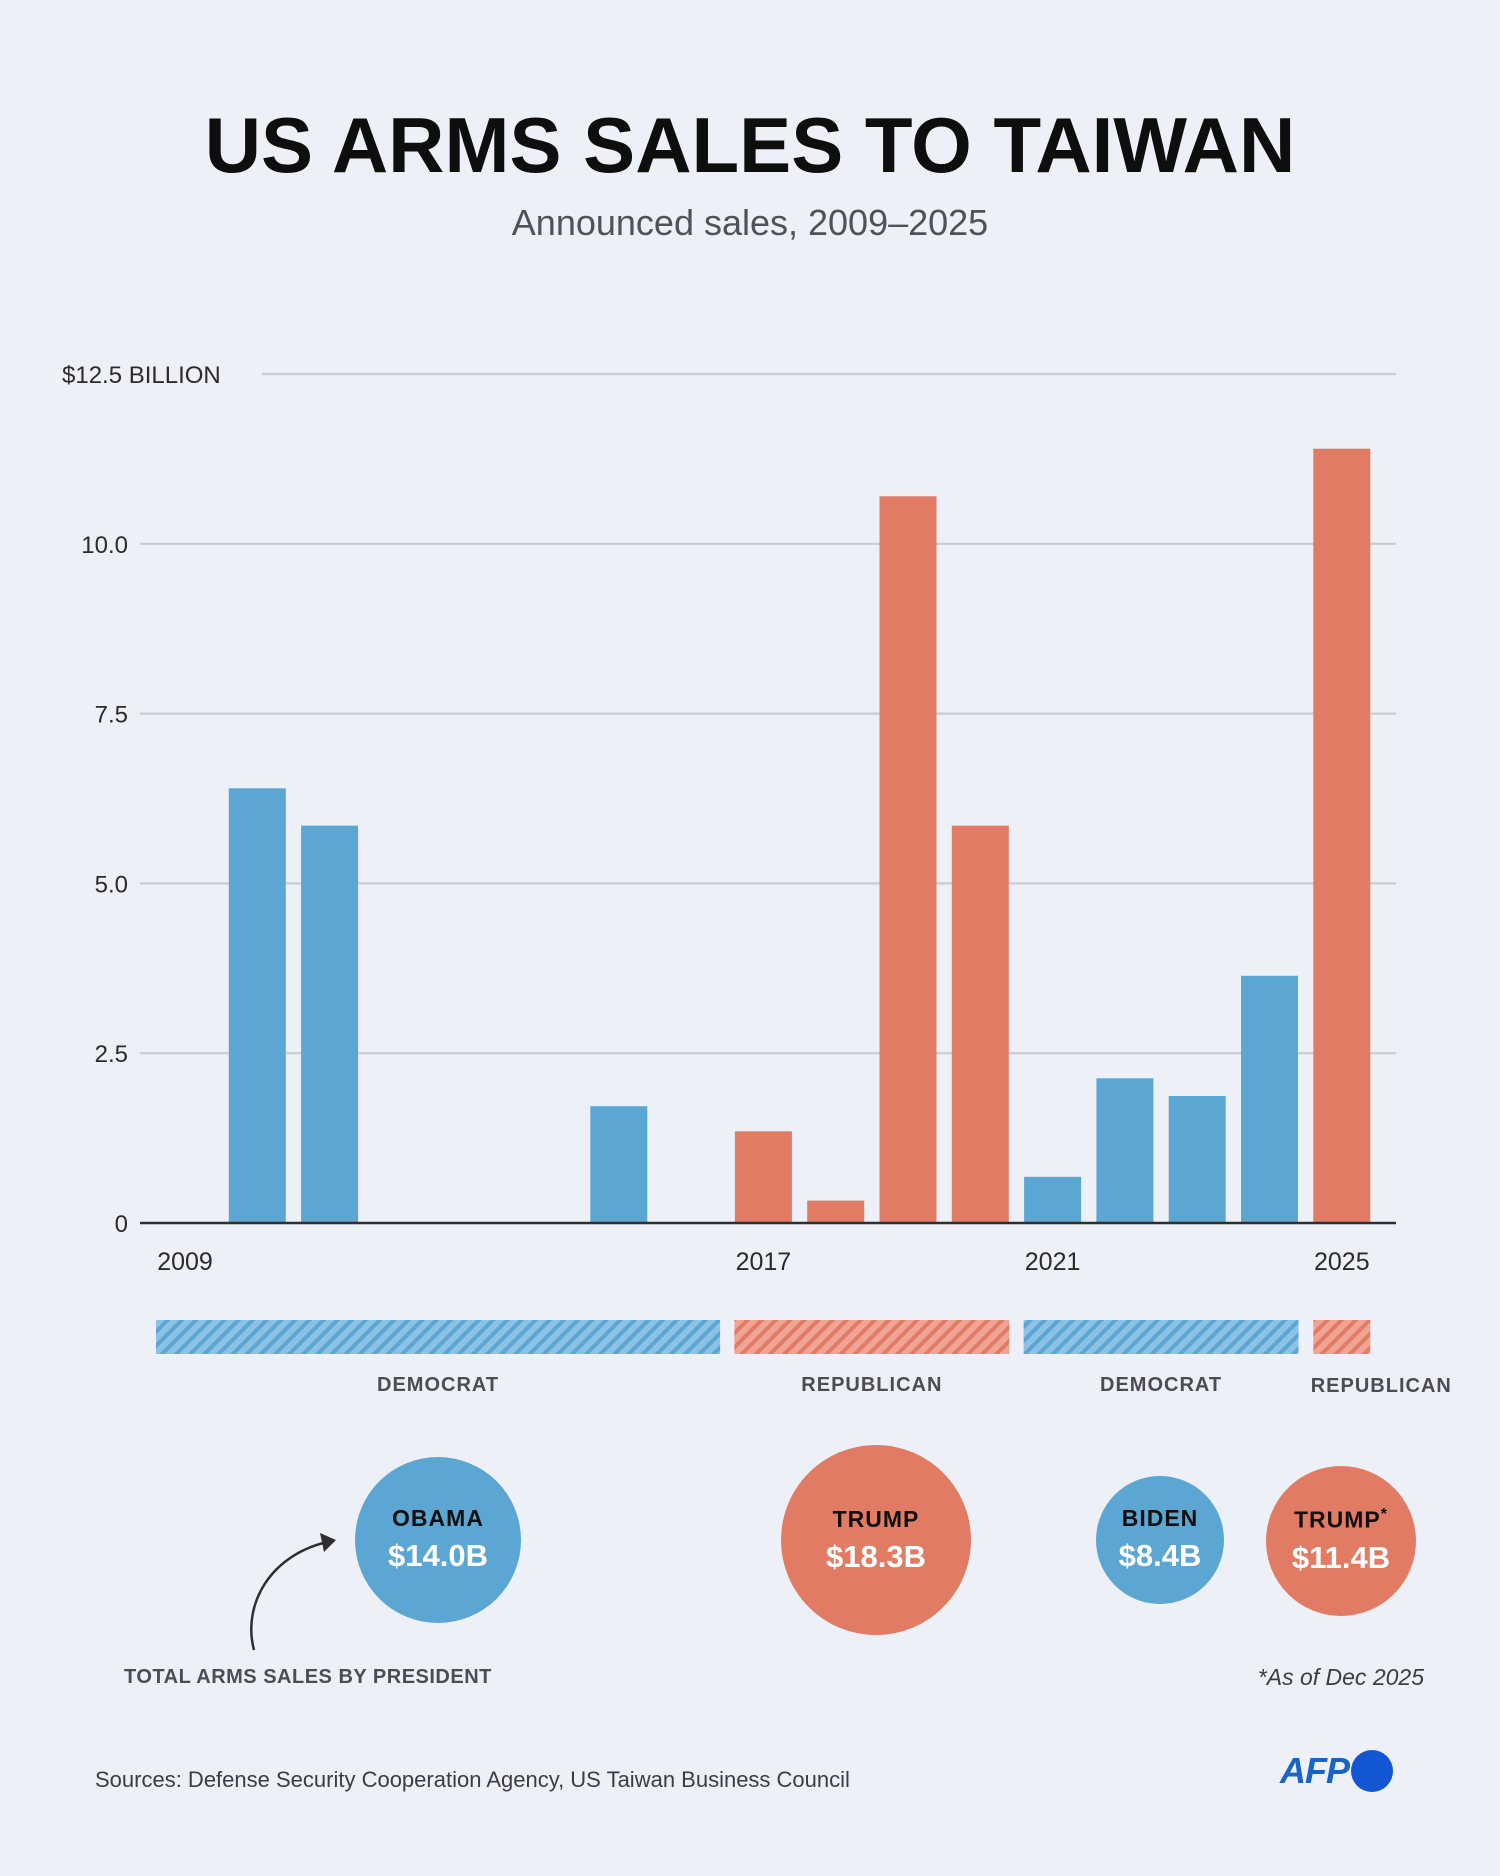 This screenshot has width=1500, height=1876. I want to click on afp-logo: AFP, so click(1336, 1771).